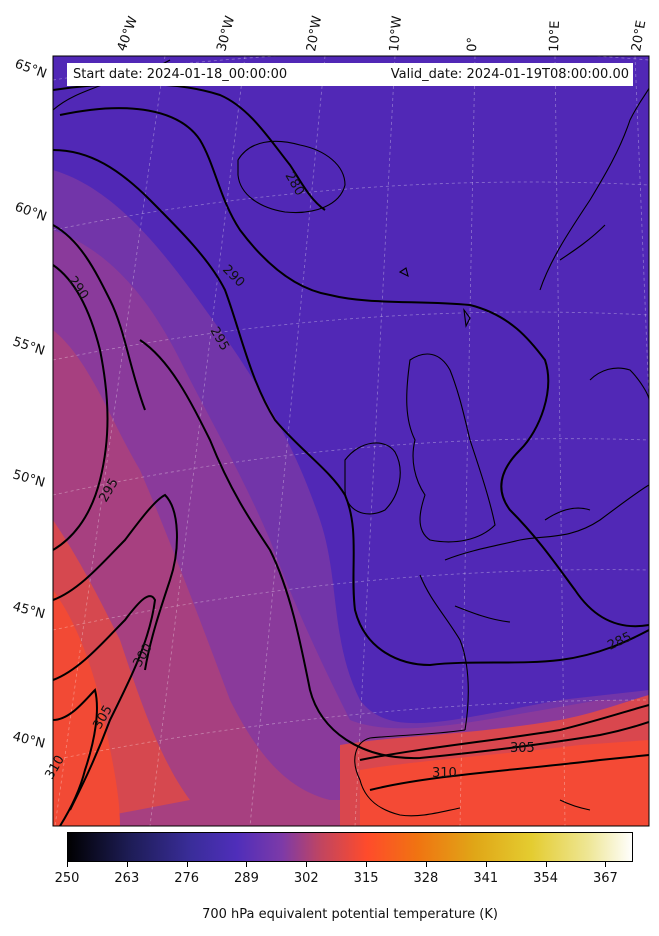 This screenshot has height=936, width=659. I want to click on latitude-label: 60°N, so click(31, 212).